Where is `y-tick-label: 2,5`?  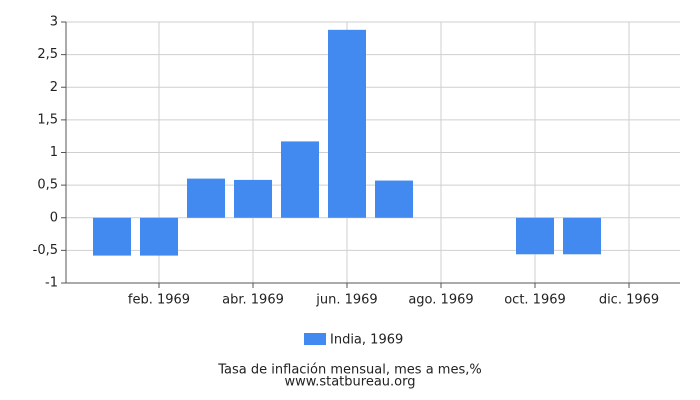 y-tick-label: 2,5 is located at coordinates (47, 54).